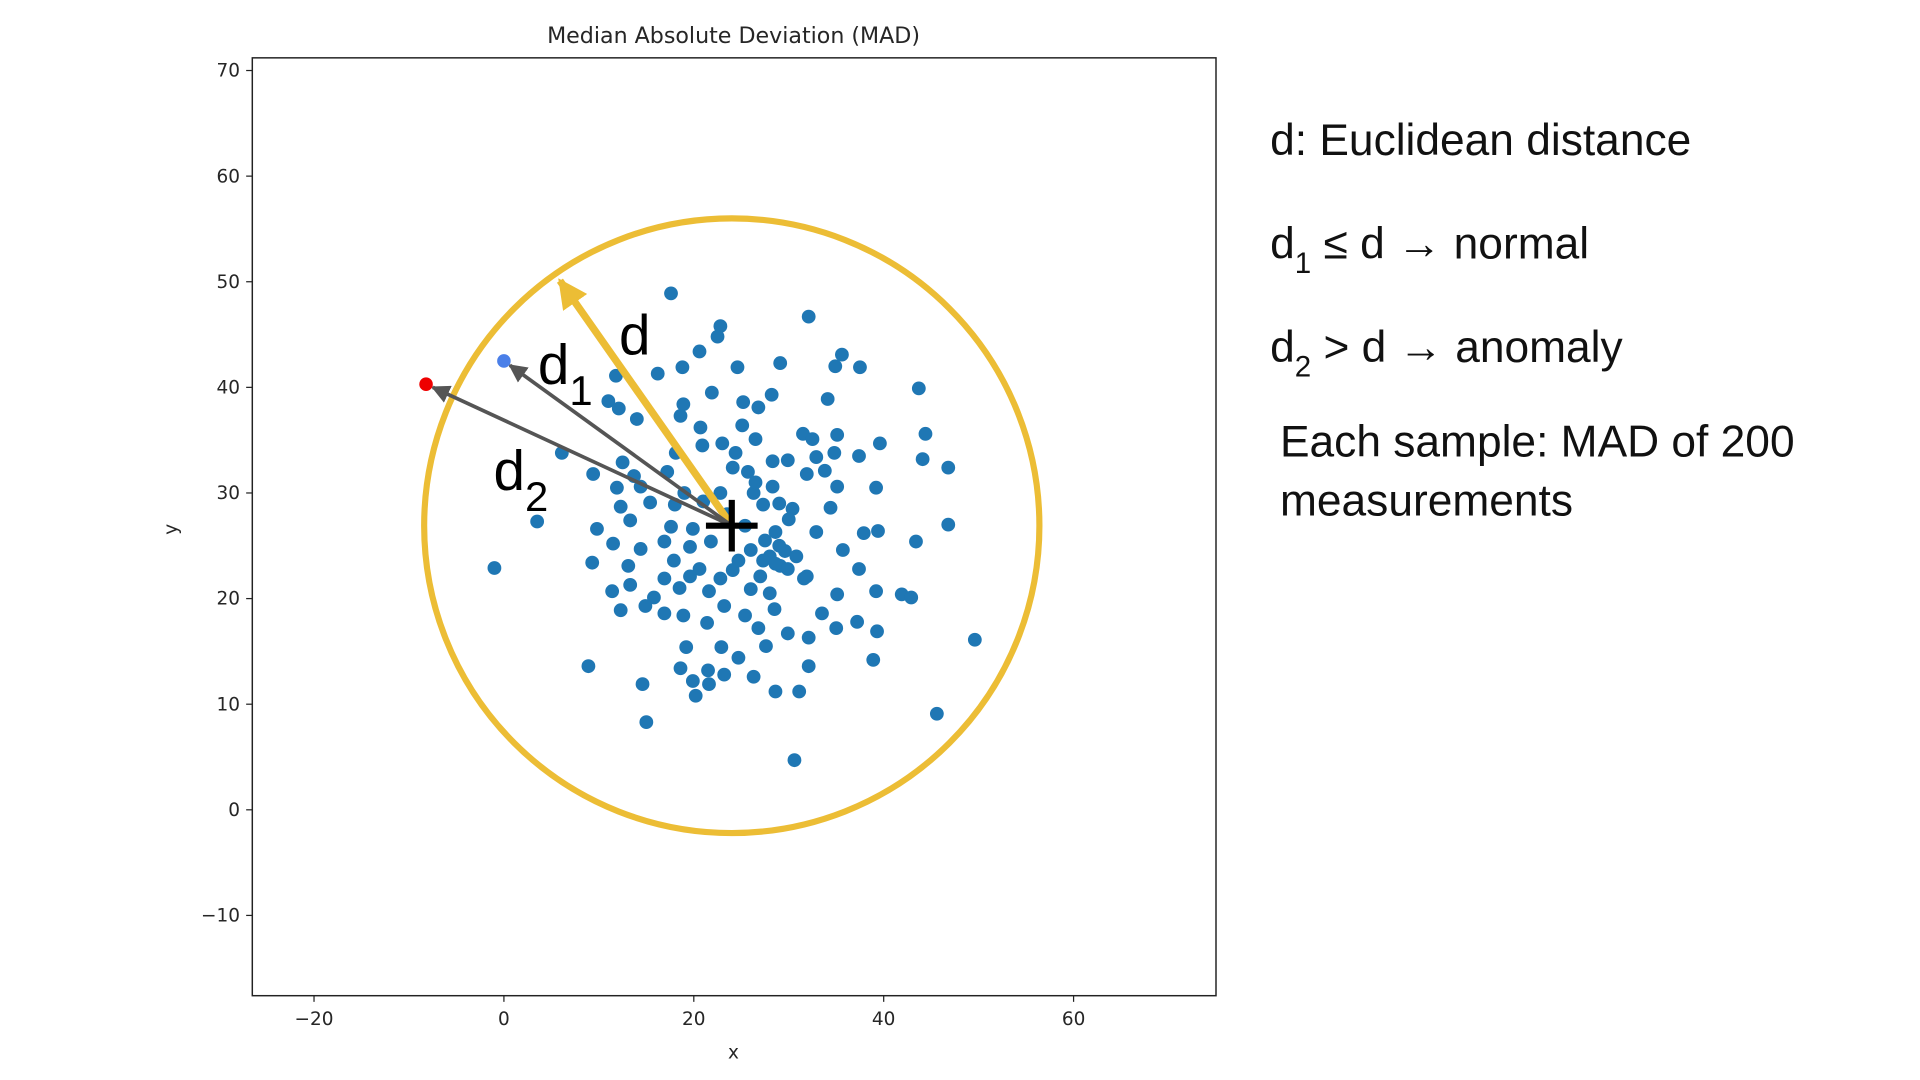 This screenshot has width=1920, height=1080. I want to click on note-normal: d1 ≤ d → normal, so click(1429, 249).